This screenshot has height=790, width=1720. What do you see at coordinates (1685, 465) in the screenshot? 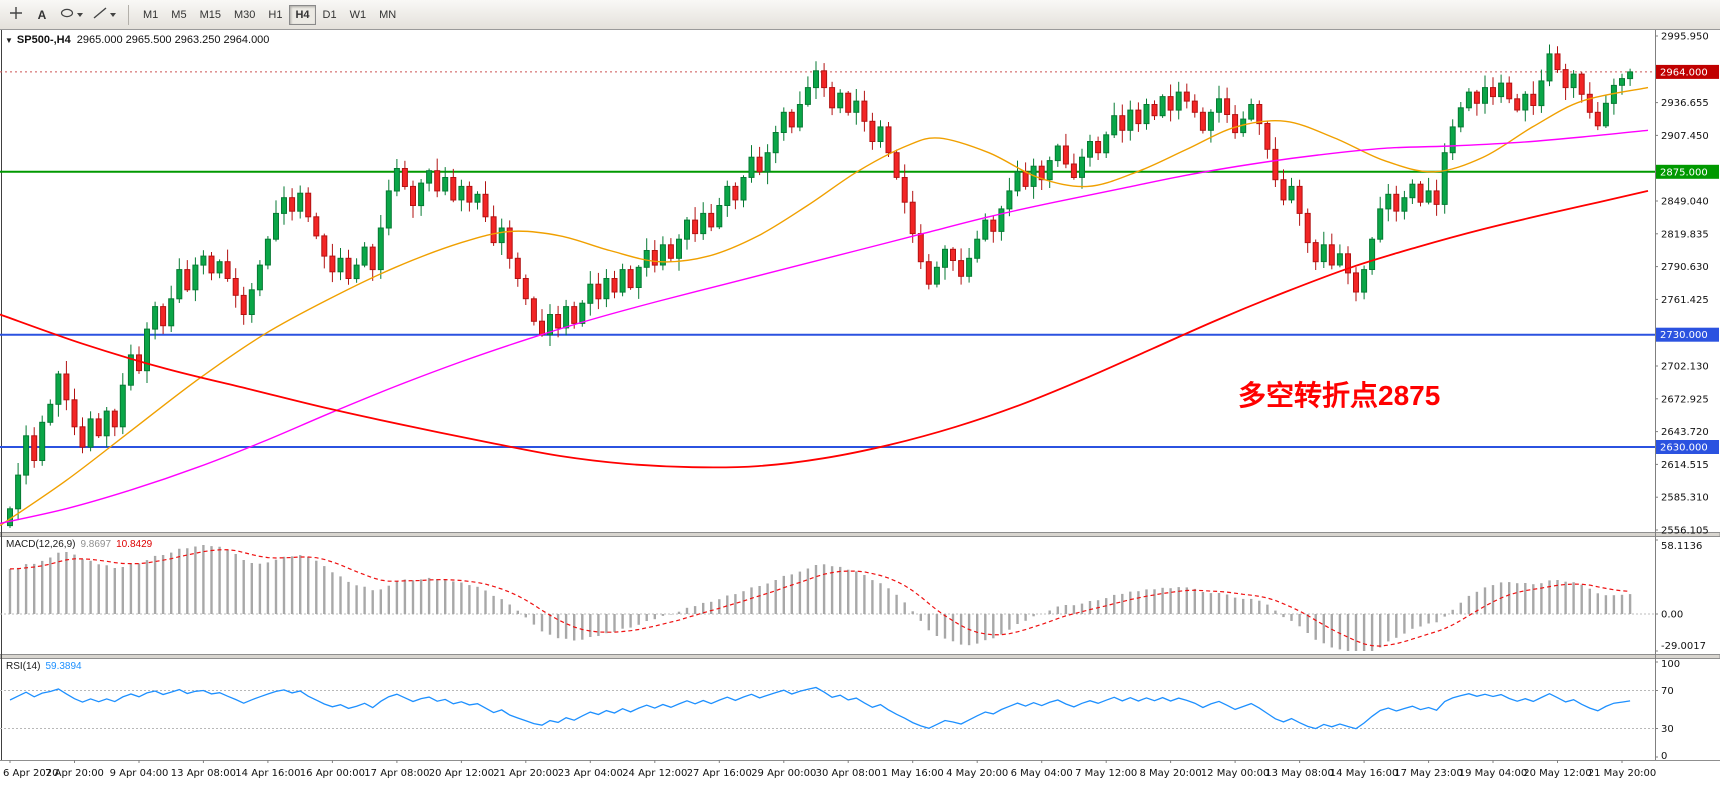
I see `price-axis-label: 2614.515` at bounding box center [1685, 465].